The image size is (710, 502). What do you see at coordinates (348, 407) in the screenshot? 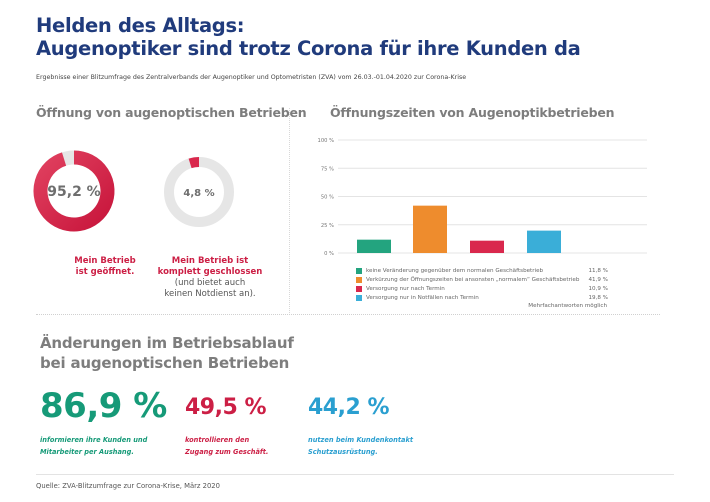
I see `stat-schutz-value: 44,2 %` at bounding box center [348, 407].